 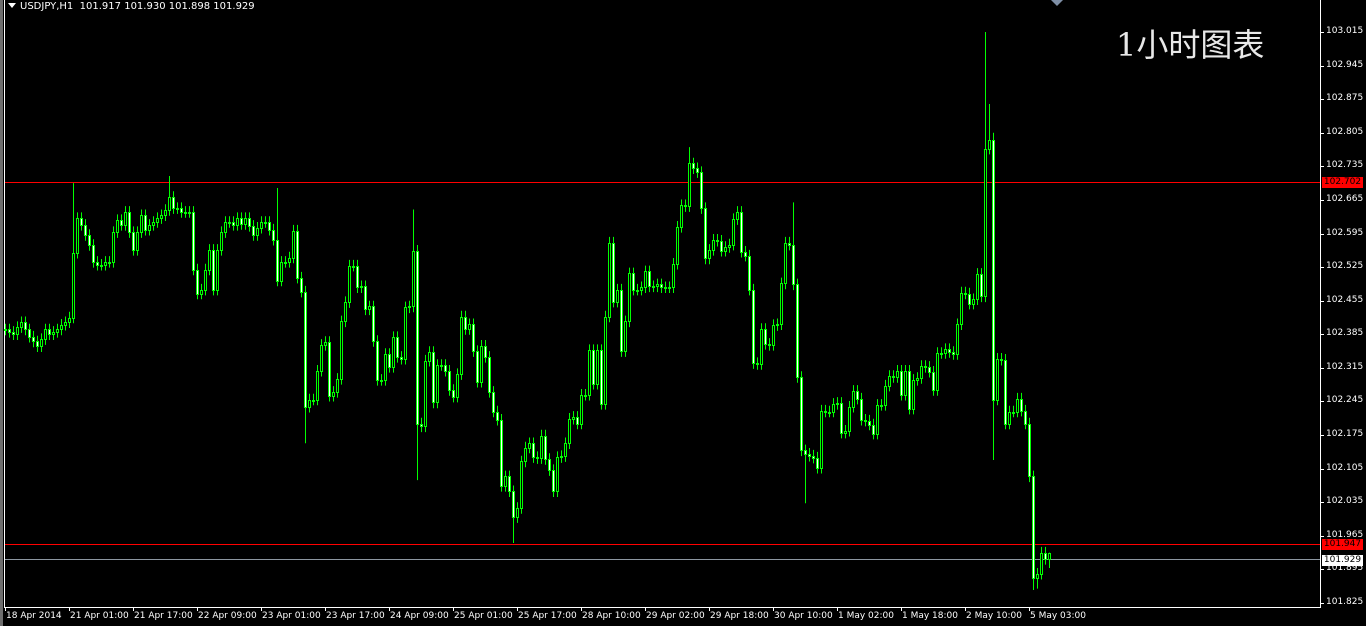 I want to click on time-label: 29 Apr 18:00, so click(x=739, y=616).